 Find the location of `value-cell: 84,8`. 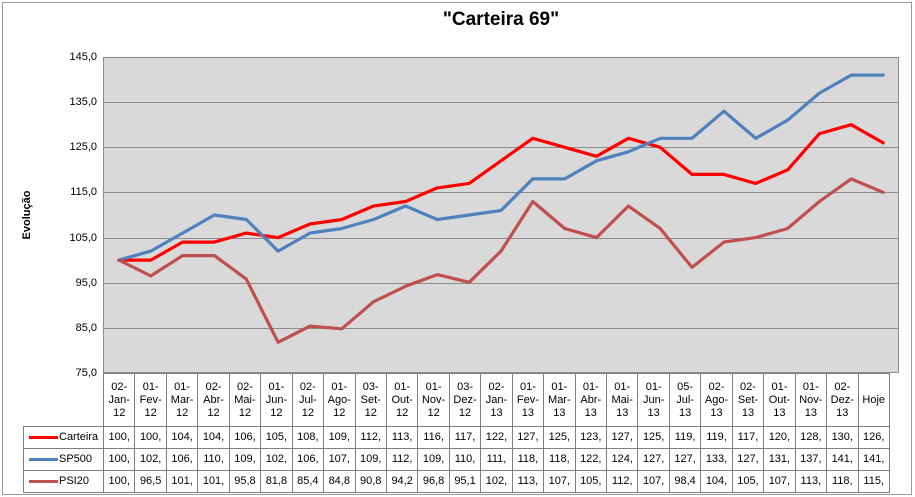

value-cell: 84,8 is located at coordinates (339, 481).